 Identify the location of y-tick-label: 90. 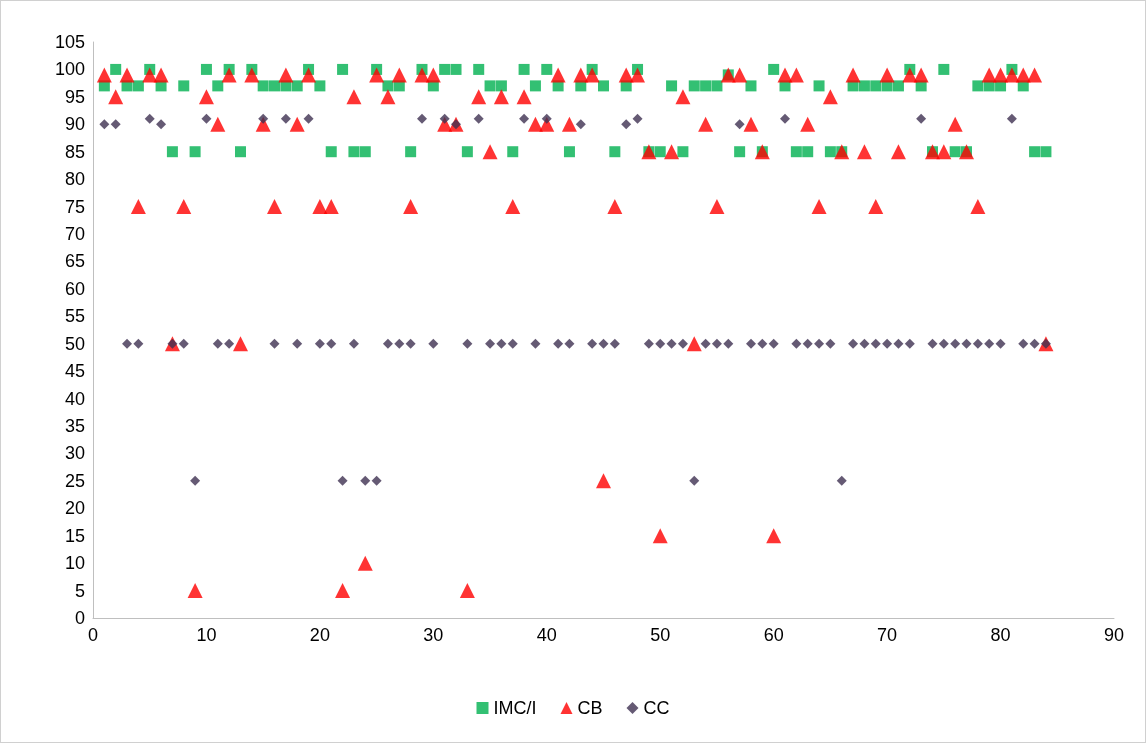
(74, 124).